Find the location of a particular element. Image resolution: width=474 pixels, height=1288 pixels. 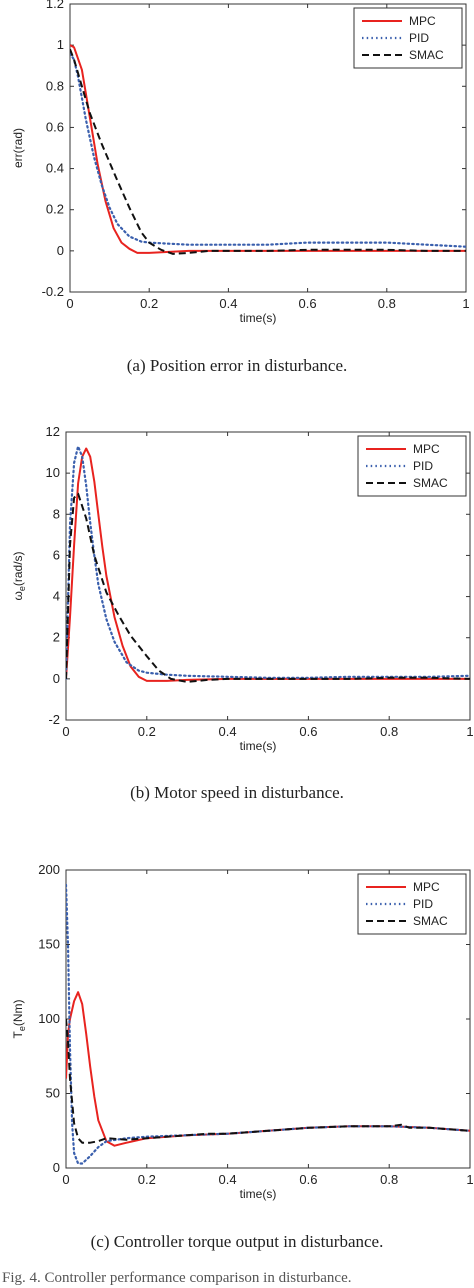

y-tick-label: 0.2 is located at coordinates (55, 209).